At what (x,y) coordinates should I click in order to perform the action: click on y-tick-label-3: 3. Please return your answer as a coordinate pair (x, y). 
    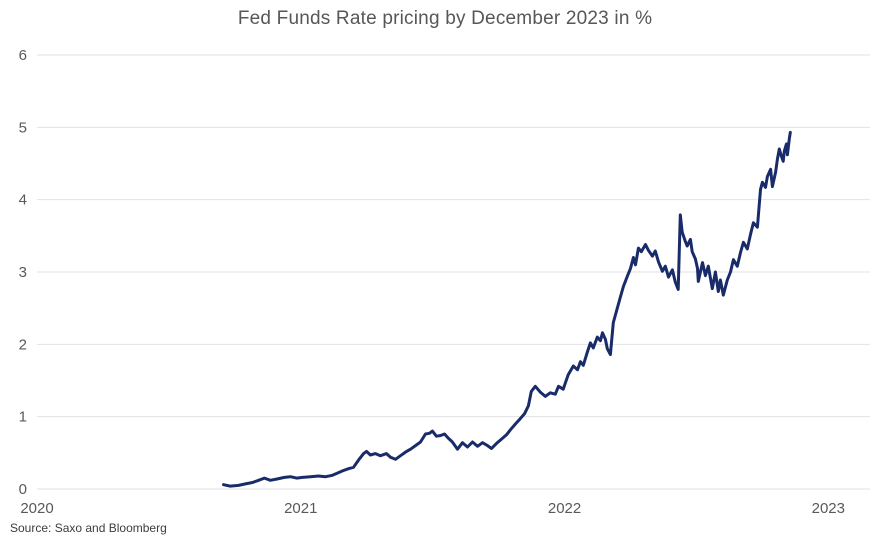
    Looking at the image, I should click on (23, 272).